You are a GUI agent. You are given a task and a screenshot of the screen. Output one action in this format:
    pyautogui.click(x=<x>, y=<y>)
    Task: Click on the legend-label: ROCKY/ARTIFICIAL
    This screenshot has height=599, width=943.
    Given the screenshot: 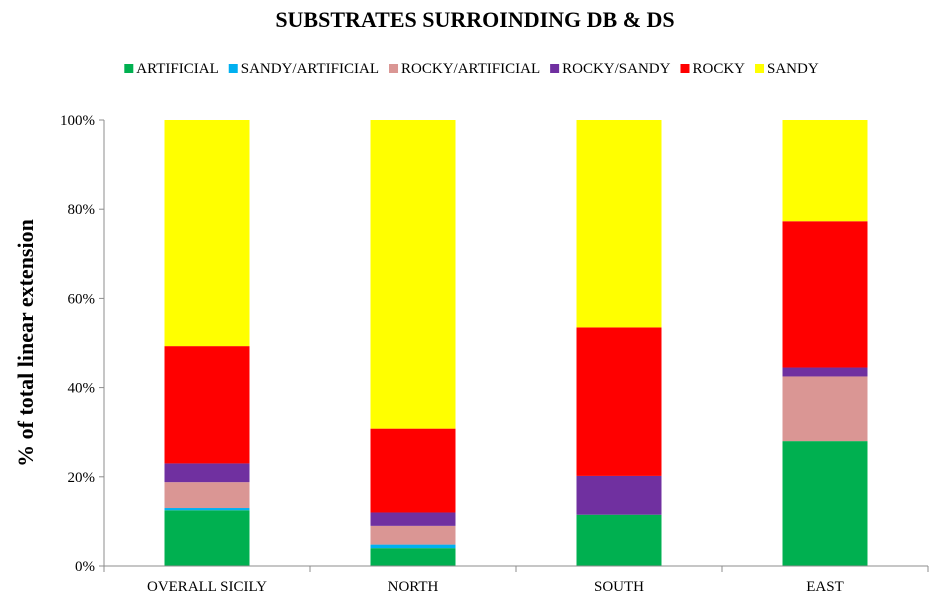 What is the action you would take?
    pyautogui.click(x=470, y=69)
    